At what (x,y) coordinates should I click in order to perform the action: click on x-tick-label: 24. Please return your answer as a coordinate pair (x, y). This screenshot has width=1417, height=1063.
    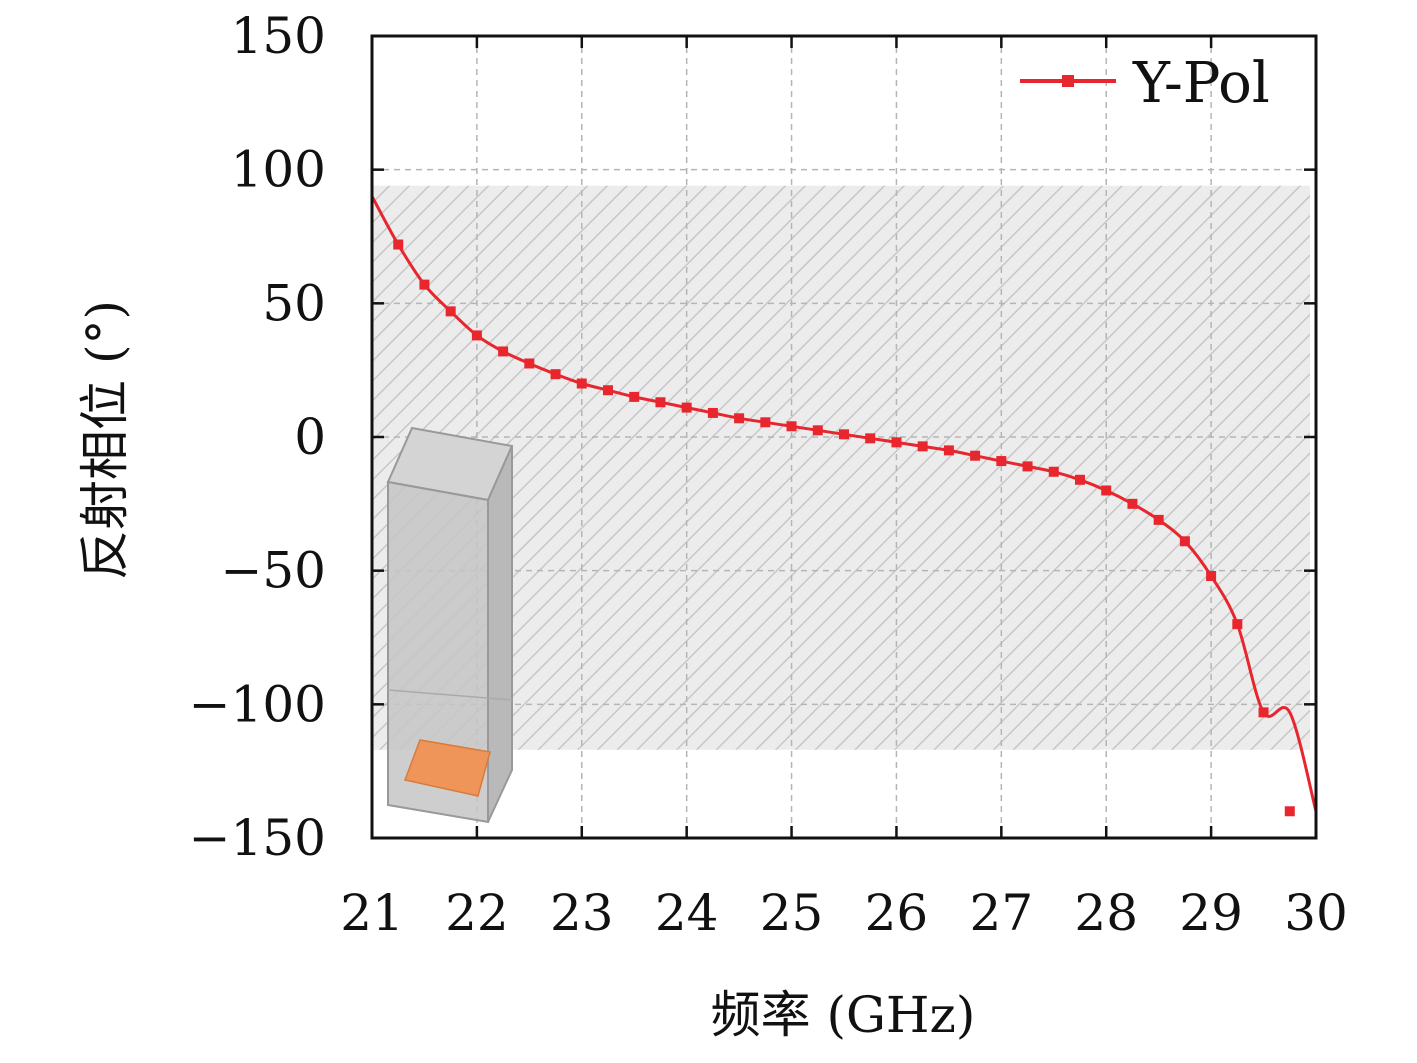
    Looking at the image, I should click on (687, 913).